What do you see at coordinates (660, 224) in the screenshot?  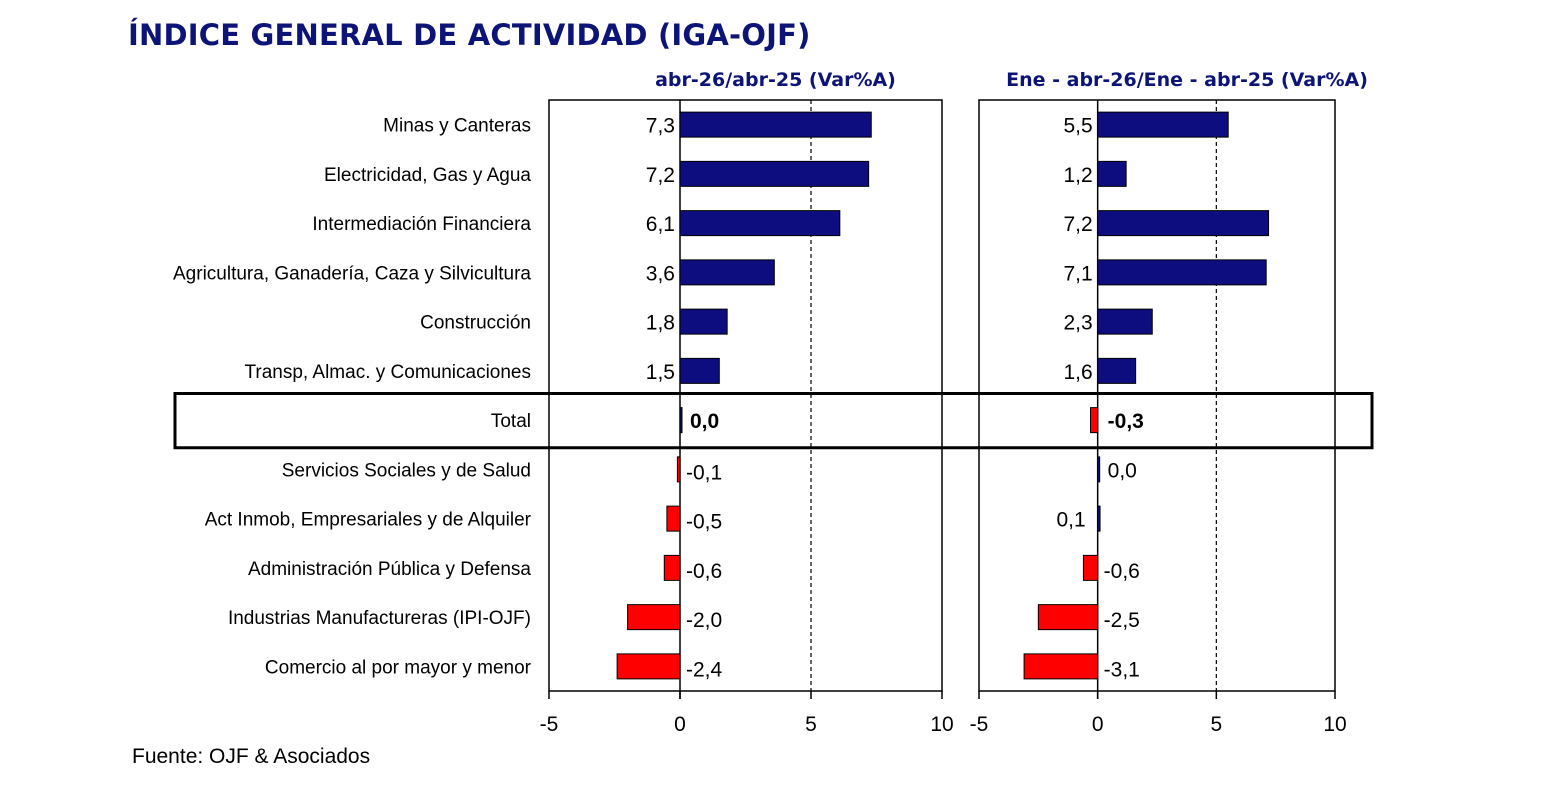 I see `value-label-intermediacion-financiera: 6,1` at bounding box center [660, 224].